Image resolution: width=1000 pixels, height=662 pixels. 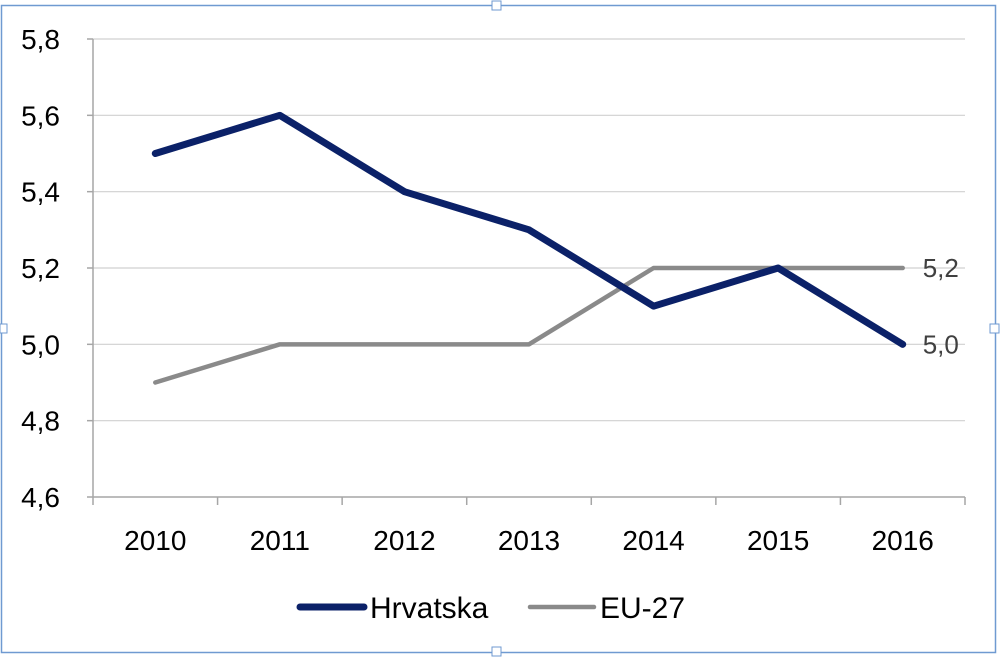 I want to click on data-labels: 5,0 5,2, so click(x=941, y=306).